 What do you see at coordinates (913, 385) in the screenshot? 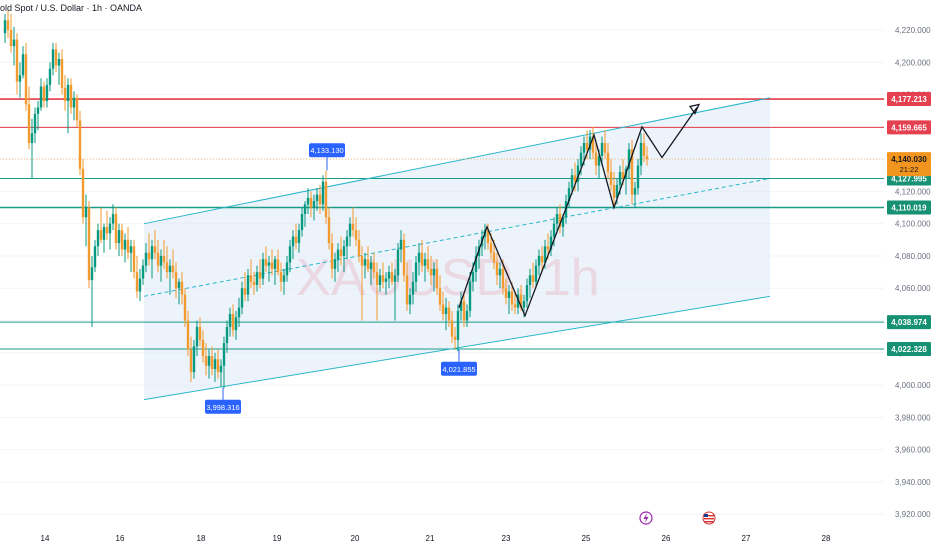
I see `price-tick-label: 4,000.000` at bounding box center [913, 385].